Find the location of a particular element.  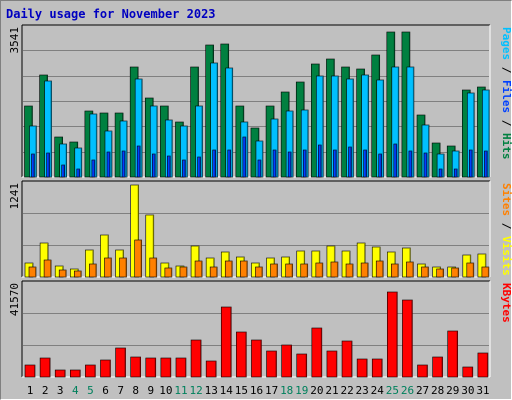

legend-entry-files: Files is located at coordinates (506, 96).